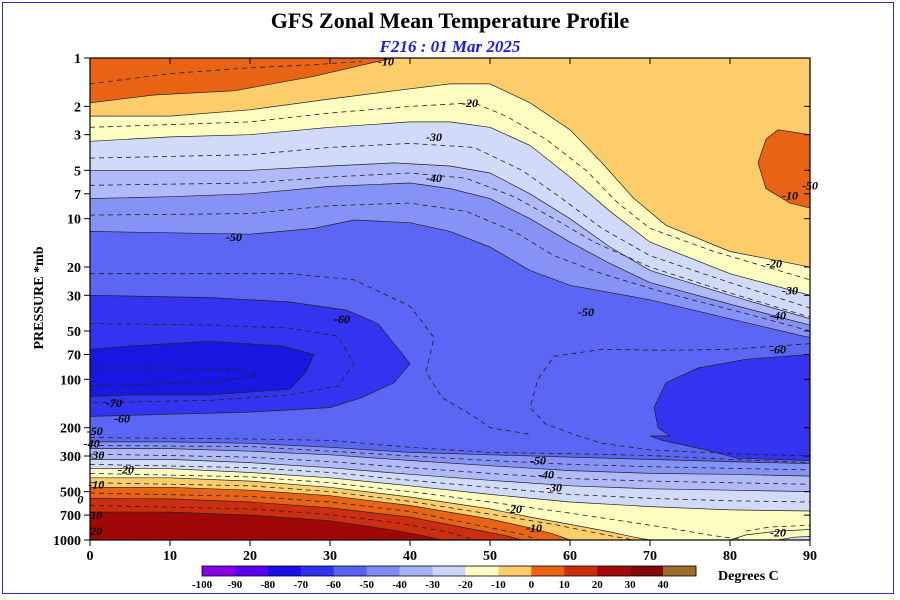 This screenshot has height=600, width=900. Describe the element at coordinates (790, 196) in the screenshot. I see `contour-label-11: -10` at that location.